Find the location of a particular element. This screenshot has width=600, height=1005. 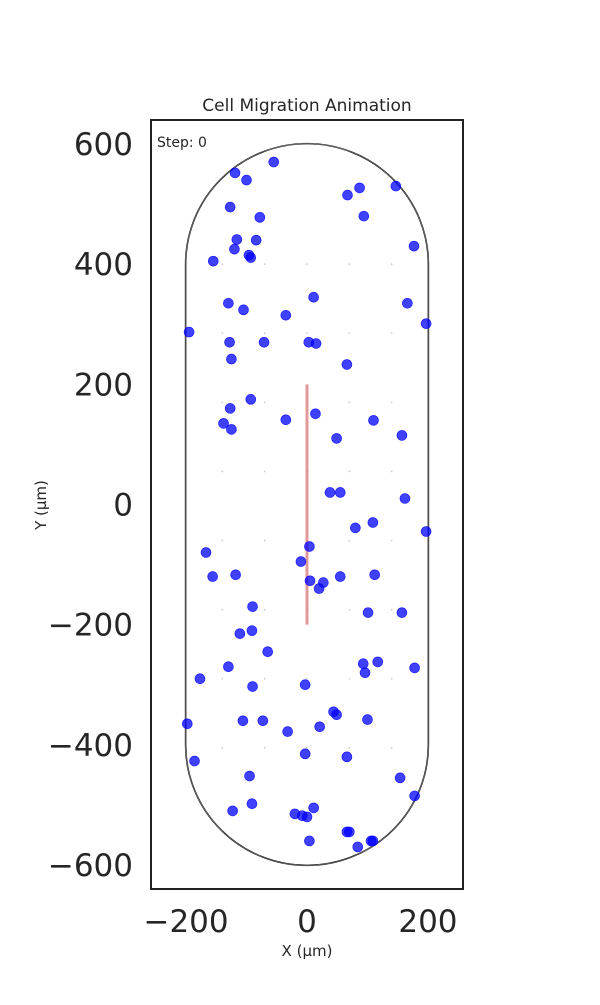

y-tick-label: 400 is located at coordinates (103, 265).